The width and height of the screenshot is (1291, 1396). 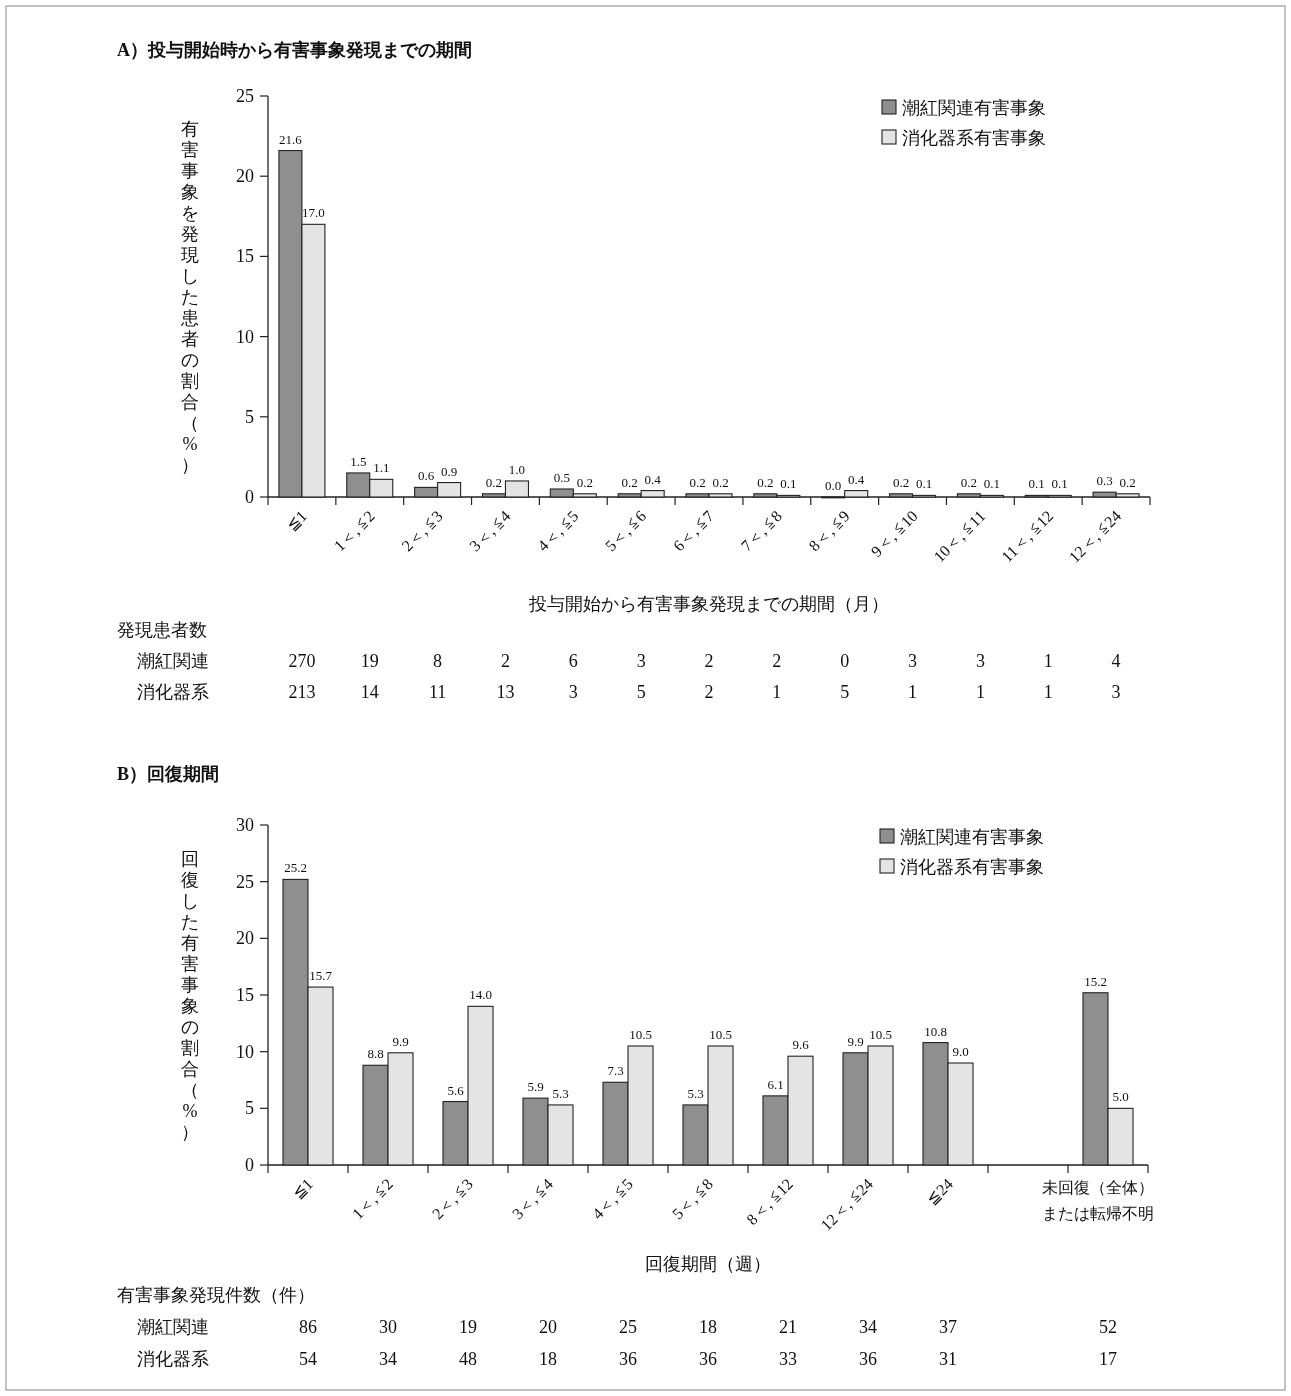 I want to click on x-tick-label: ≦1, so click(x=303, y=1188).